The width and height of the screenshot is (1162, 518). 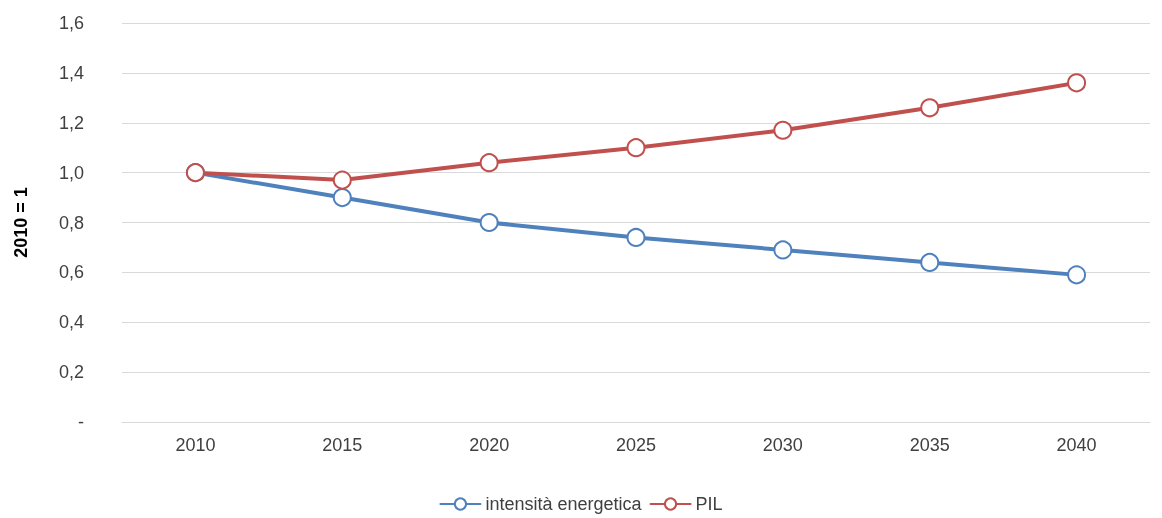 What do you see at coordinates (71, 222) in the screenshot?
I see `y-tick-label: 0,8` at bounding box center [71, 222].